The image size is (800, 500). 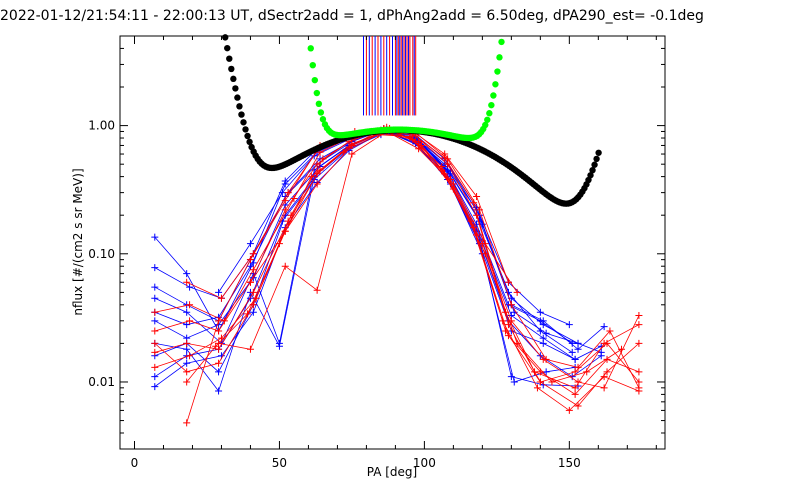 I want to click on x-axis-label: PA [deg], so click(x=392, y=472).